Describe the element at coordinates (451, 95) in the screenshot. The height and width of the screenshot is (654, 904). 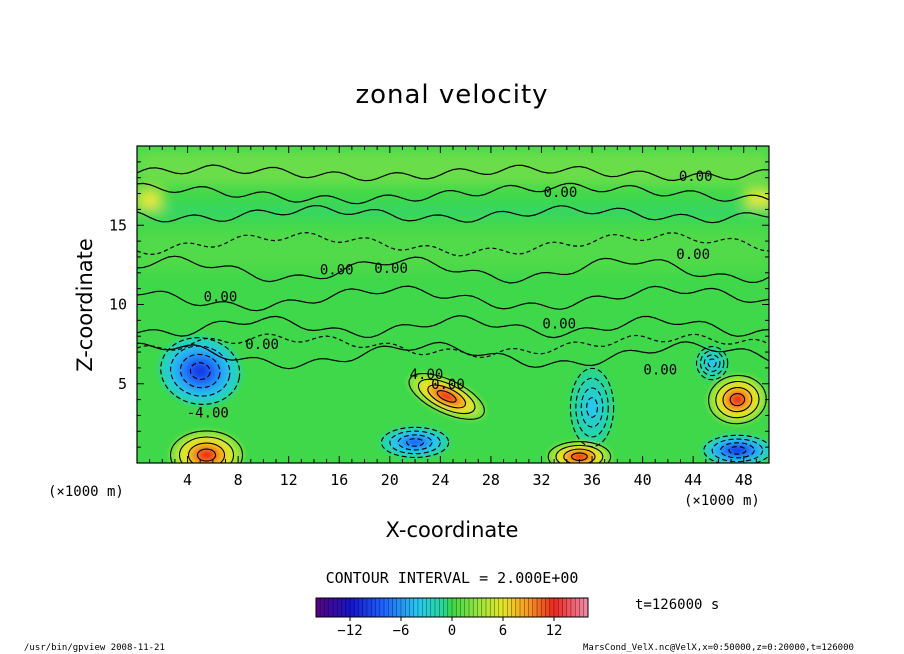
I see `chart-title: zonal velocity` at that location.